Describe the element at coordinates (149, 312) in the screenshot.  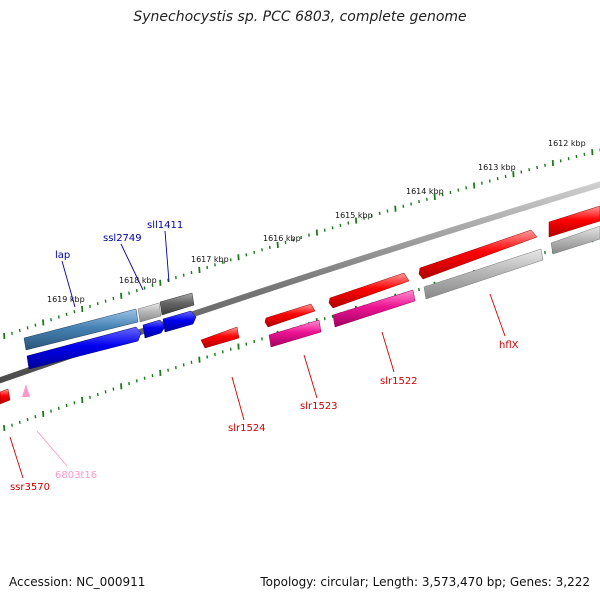
I see `gene-arrow-ssl2749-gray` at that location.